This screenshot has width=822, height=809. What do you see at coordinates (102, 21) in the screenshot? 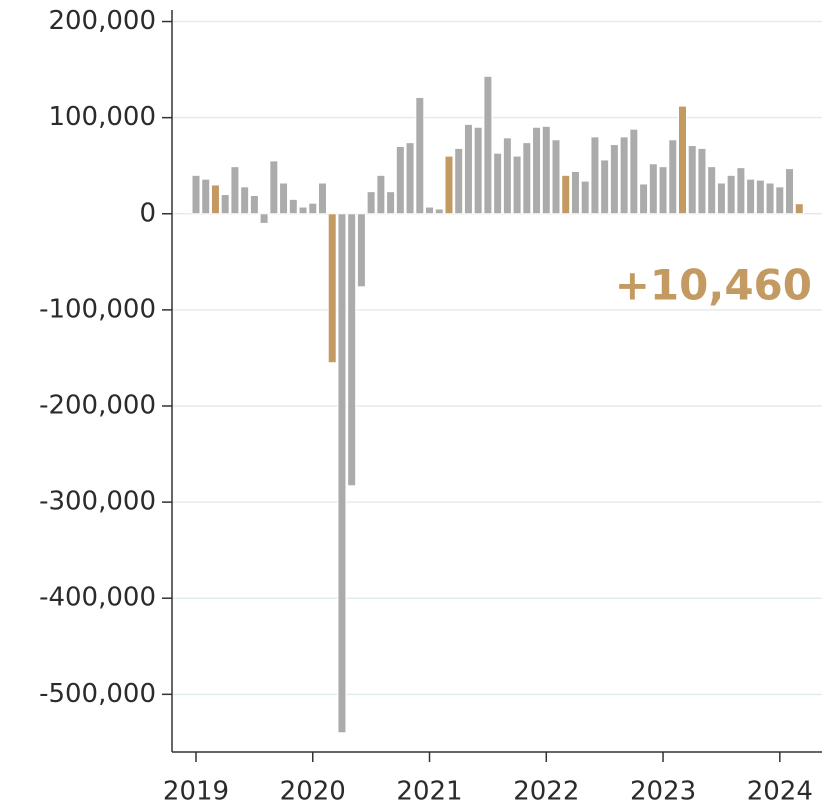
I see `y-tick-label: 200,000` at bounding box center [102, 21].